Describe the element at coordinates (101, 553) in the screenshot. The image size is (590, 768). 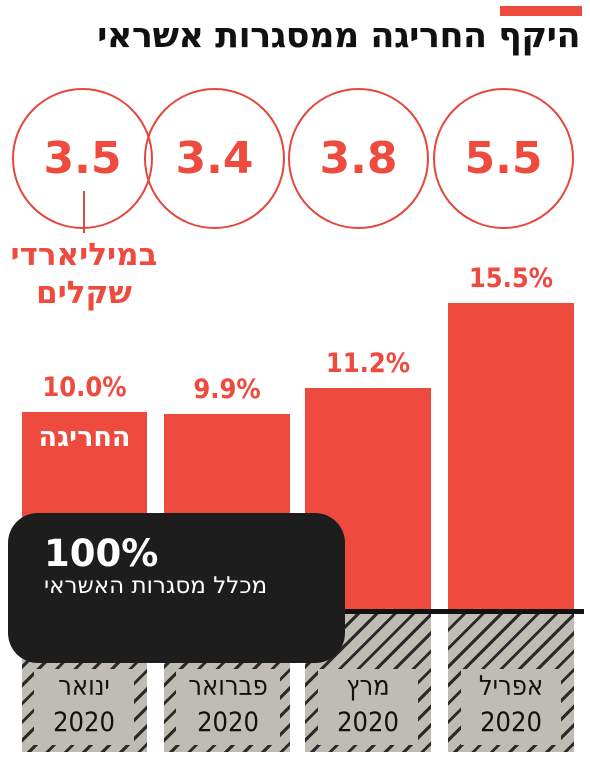
I see `total-percent: 100%` at that location.